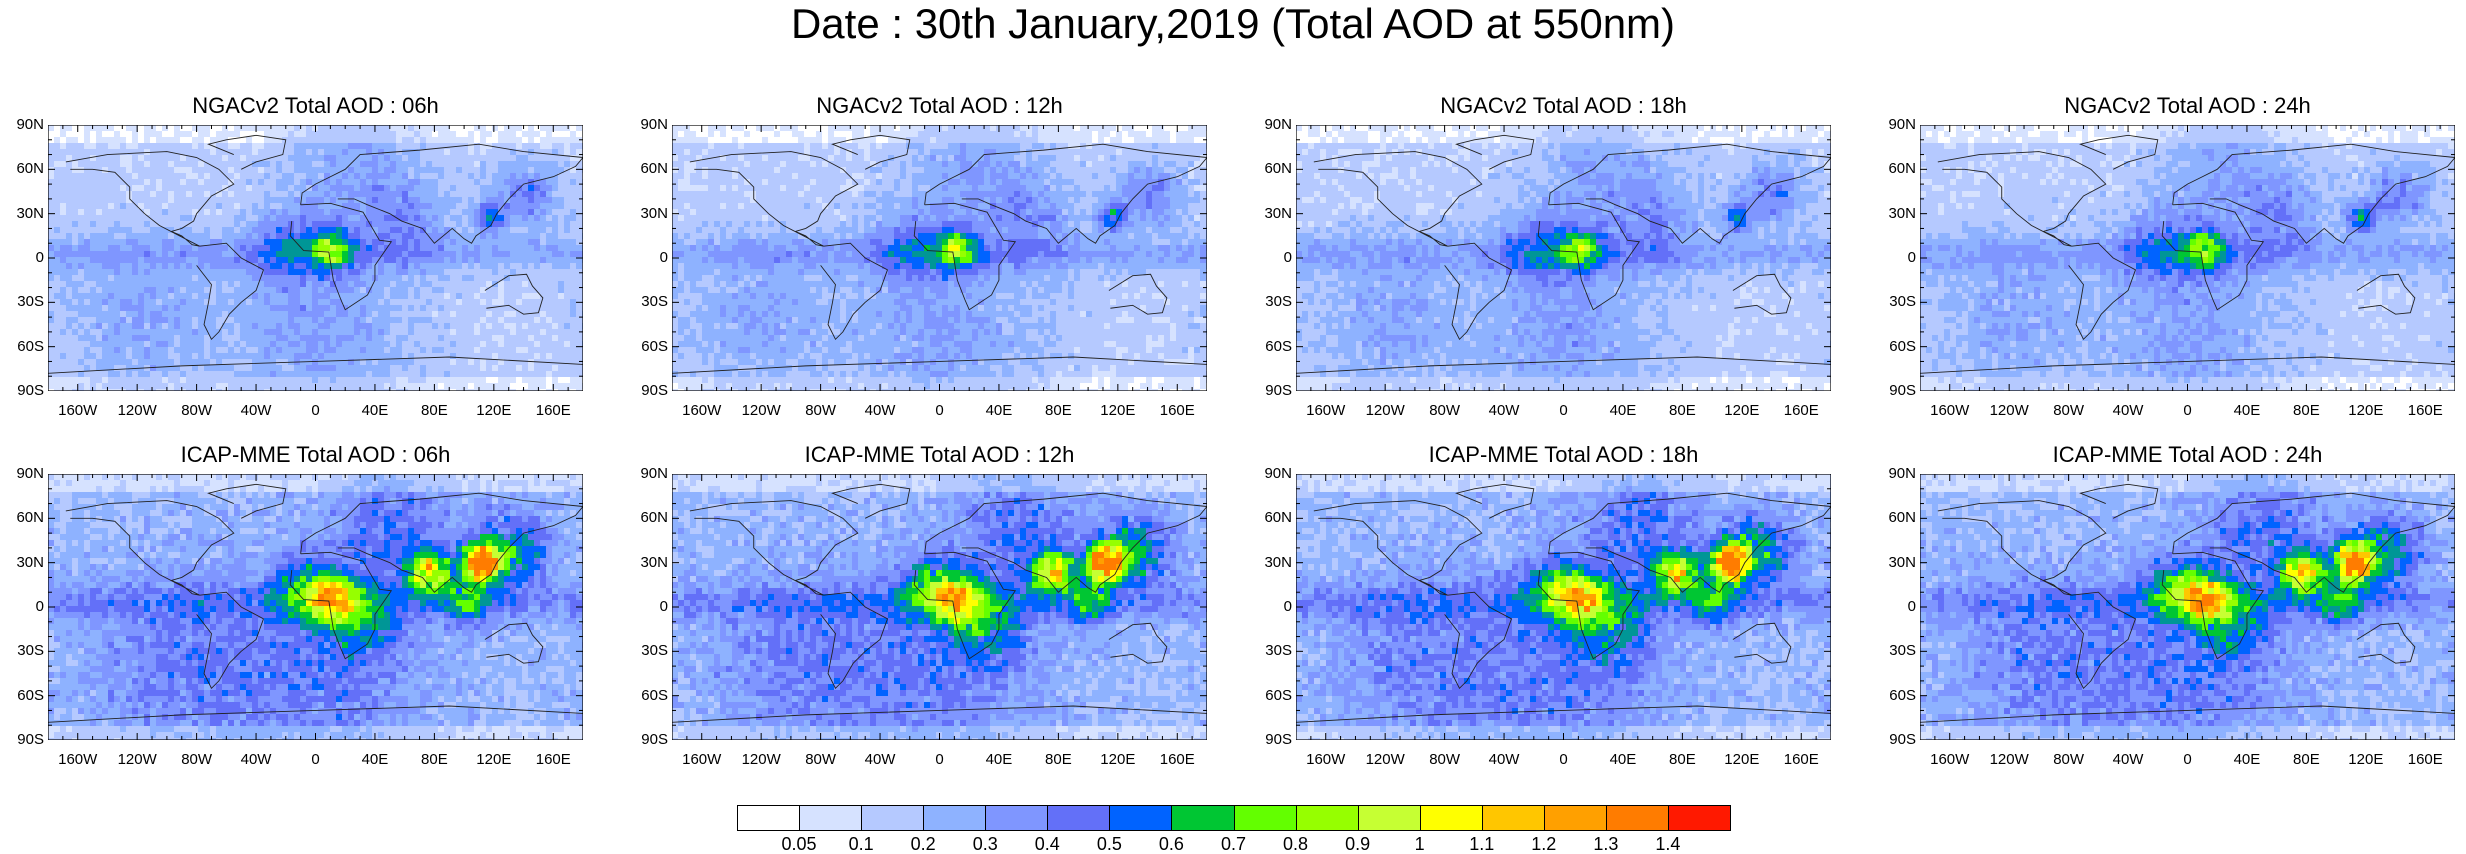  What do you see at coordinates (1296, 844) in the screenshot?
I see `colorbar-label: 0.8` at bounding box center [1296, 844].